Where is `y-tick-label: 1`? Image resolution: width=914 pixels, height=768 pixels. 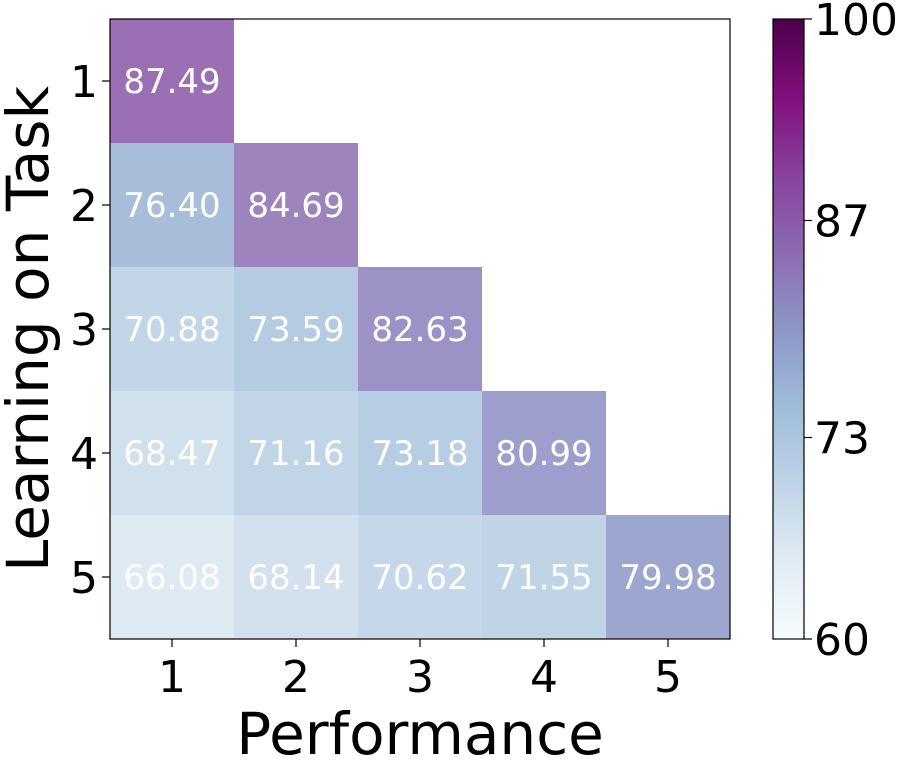
y-tick-label: 1 is located at coordinates (84, 82).